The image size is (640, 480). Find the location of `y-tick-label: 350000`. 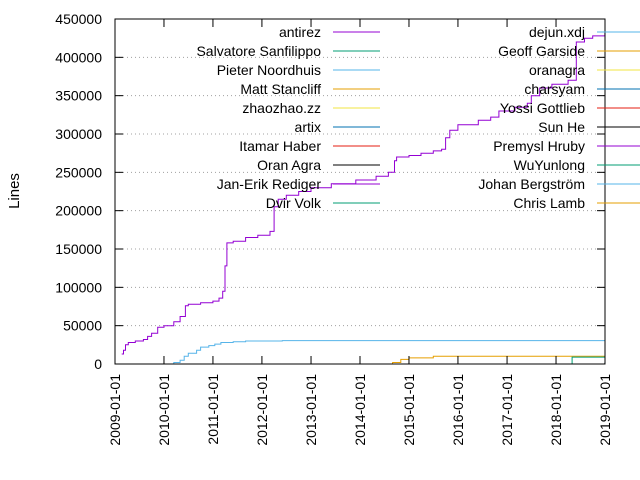

y-tick-label: 350000 is located at coordinates (78, 96).